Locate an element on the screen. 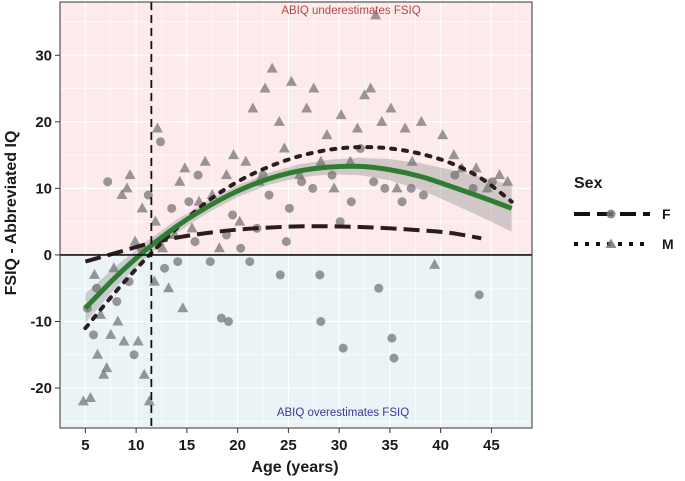 This screenshot has height=481, width=685. x-tick-label: 40 is located at coordinates (440, 445).